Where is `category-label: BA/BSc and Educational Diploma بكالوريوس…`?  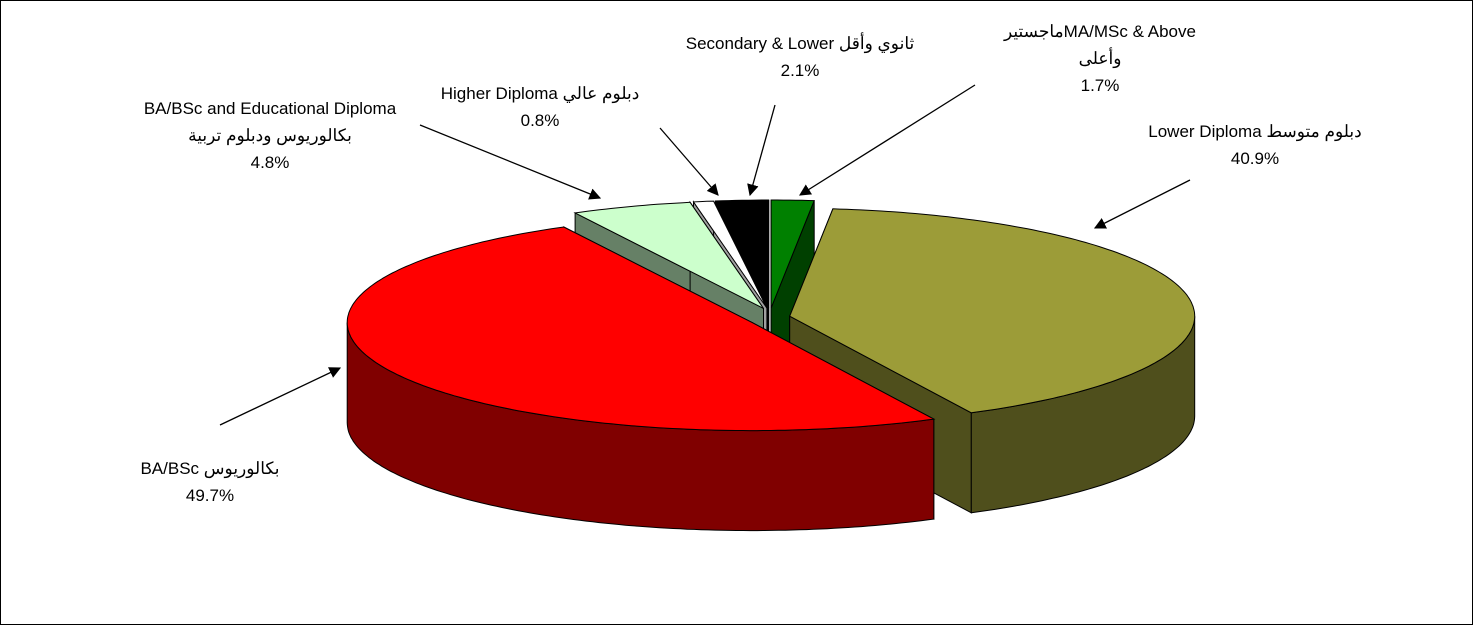 category-label: BA/BSc and Educational Diploma بكالوريوس… is located at coordinates (270, 122).